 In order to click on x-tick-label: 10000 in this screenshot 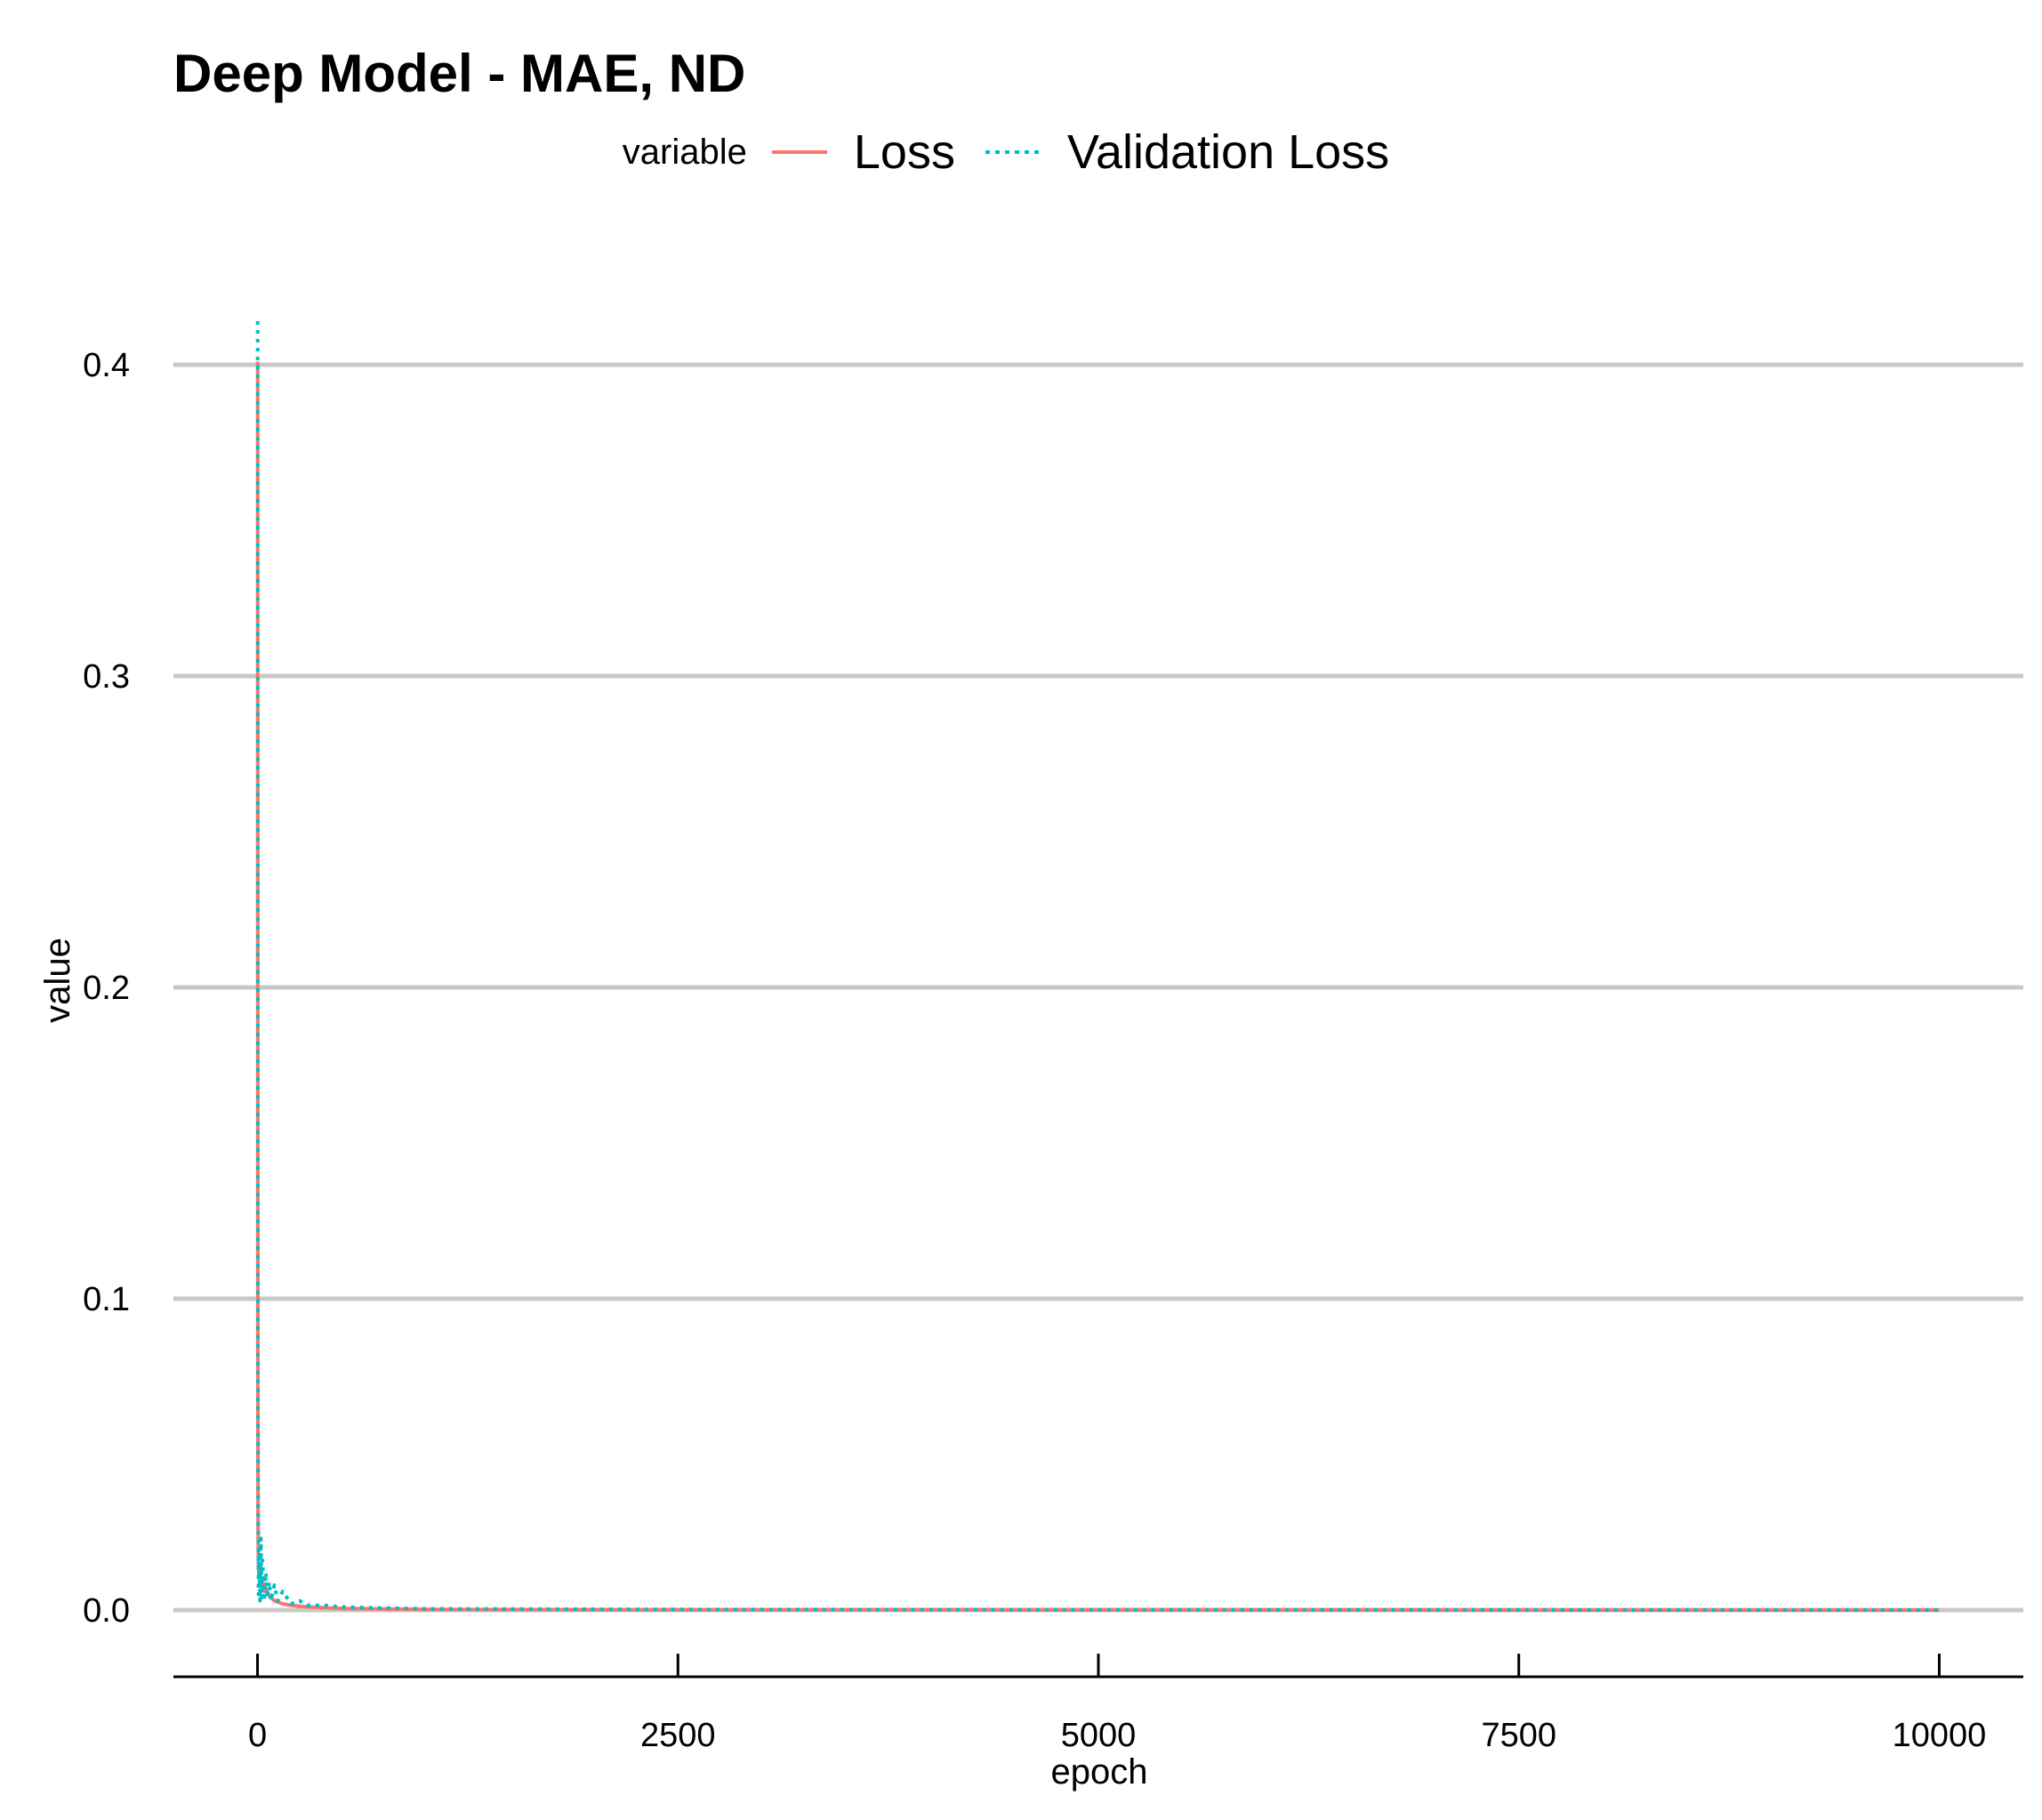, I will do `click(1940, 1735)`.